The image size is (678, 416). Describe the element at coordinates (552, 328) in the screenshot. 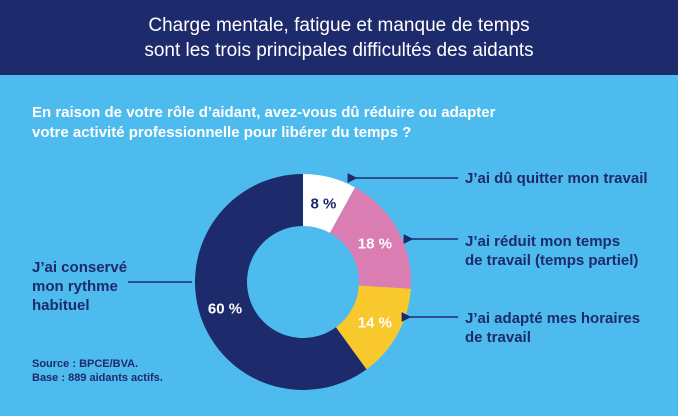

I see `legend-adapted-hours: J’ai adapté mes horaires de travail` at that location.